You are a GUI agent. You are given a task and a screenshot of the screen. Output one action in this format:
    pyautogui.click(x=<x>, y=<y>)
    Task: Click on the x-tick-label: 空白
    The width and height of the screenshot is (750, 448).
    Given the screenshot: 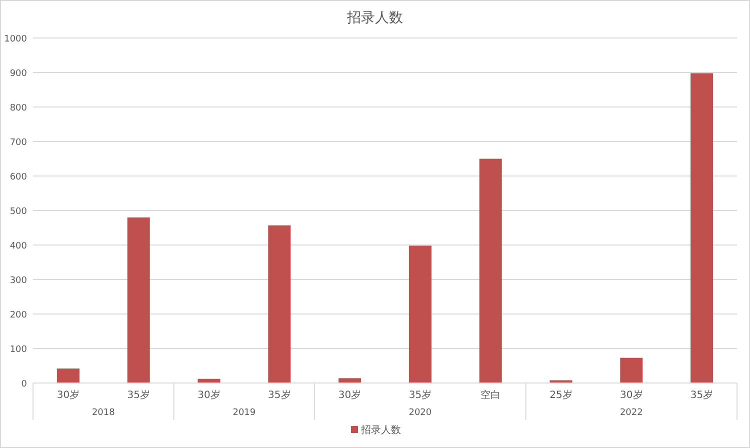 What is the action you would take?
    pyautogui.click(x=490, y=395)
    